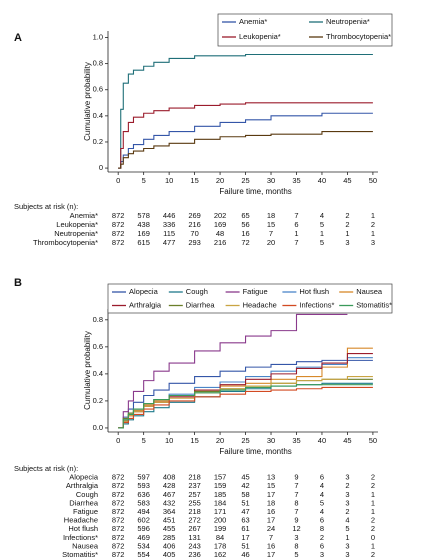 The image size is (436, 560). I want to click on risk-count: 45, so click(245, 477).